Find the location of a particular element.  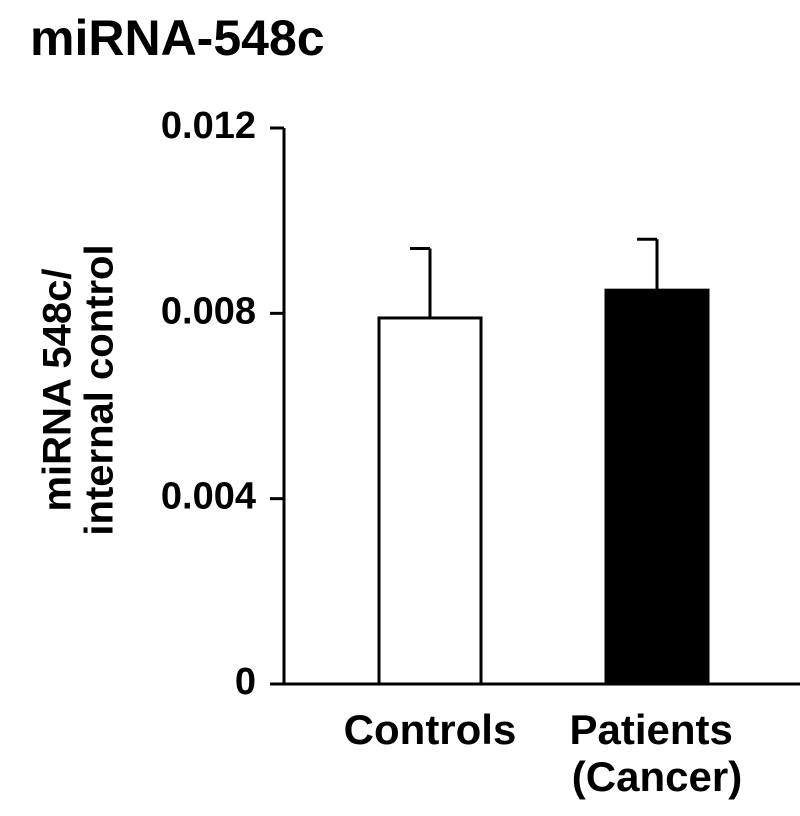

y-tick-label: 0.008 is located at coordinates (208, 311).